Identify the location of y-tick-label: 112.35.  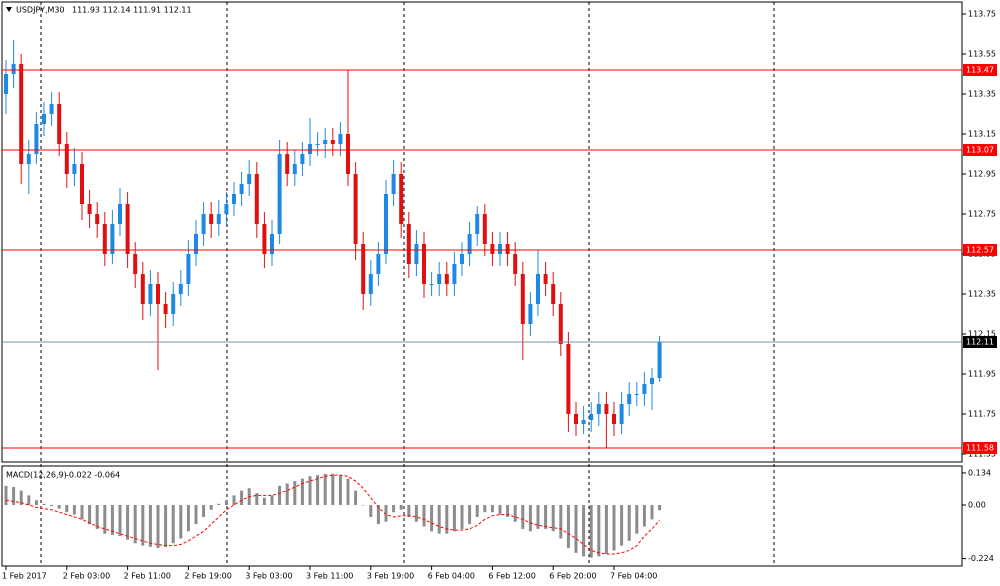
(982, 294).